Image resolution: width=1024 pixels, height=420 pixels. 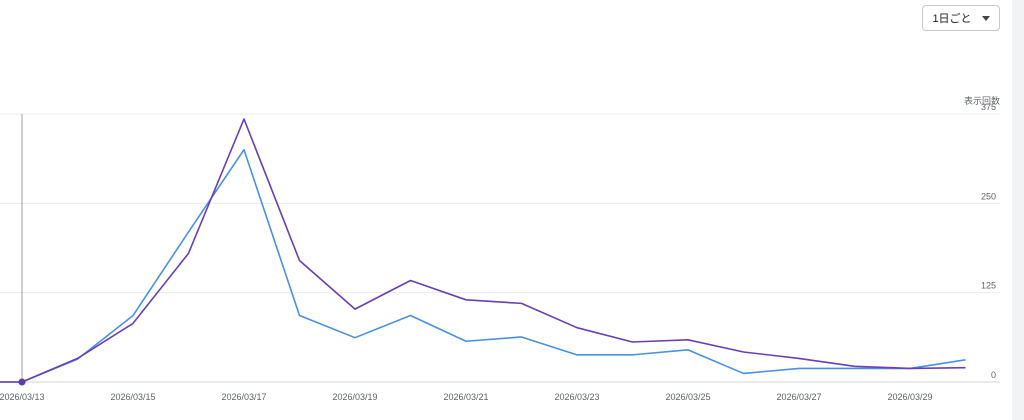 What do you see at coordinates (576, 397) in the screenshot?
I see `x-tick-label: 2026/03/23` at bounding box center [576, 397].